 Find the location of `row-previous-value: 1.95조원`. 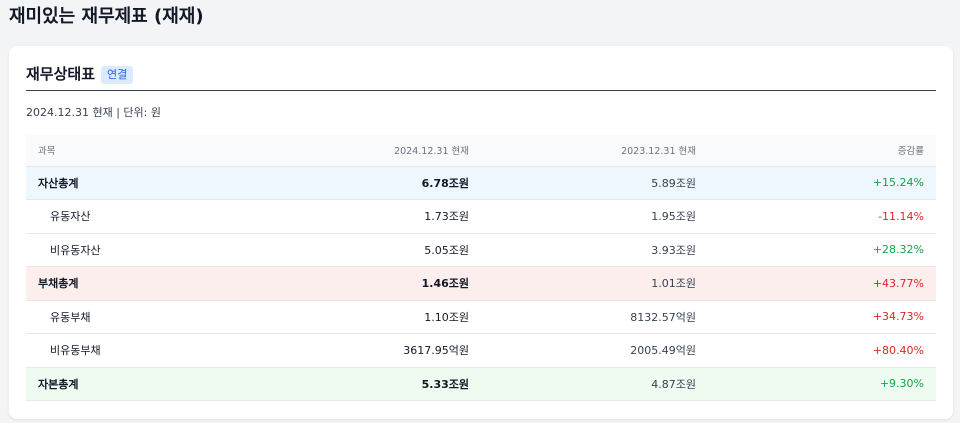

row-previous-value: 1.95조원 is located at coordinates (673, 217).